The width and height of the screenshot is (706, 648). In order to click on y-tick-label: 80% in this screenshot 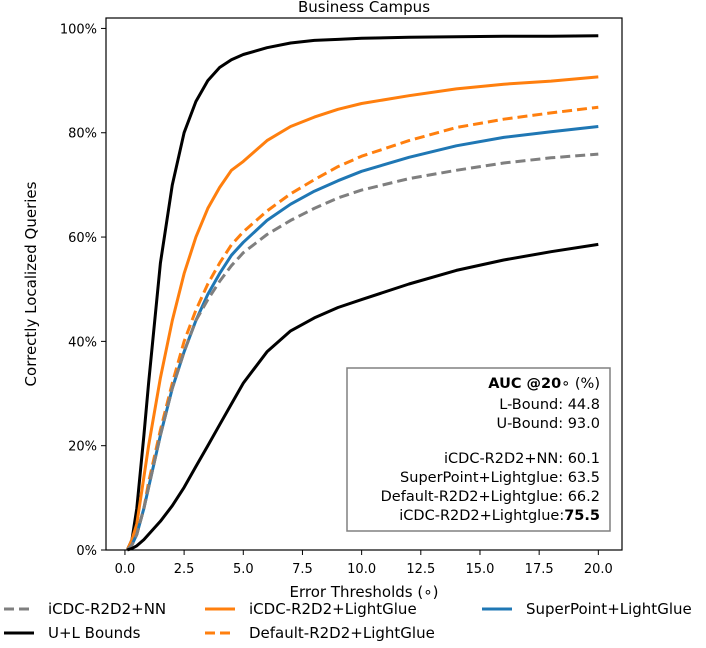, I will do `click(82, 134)`.